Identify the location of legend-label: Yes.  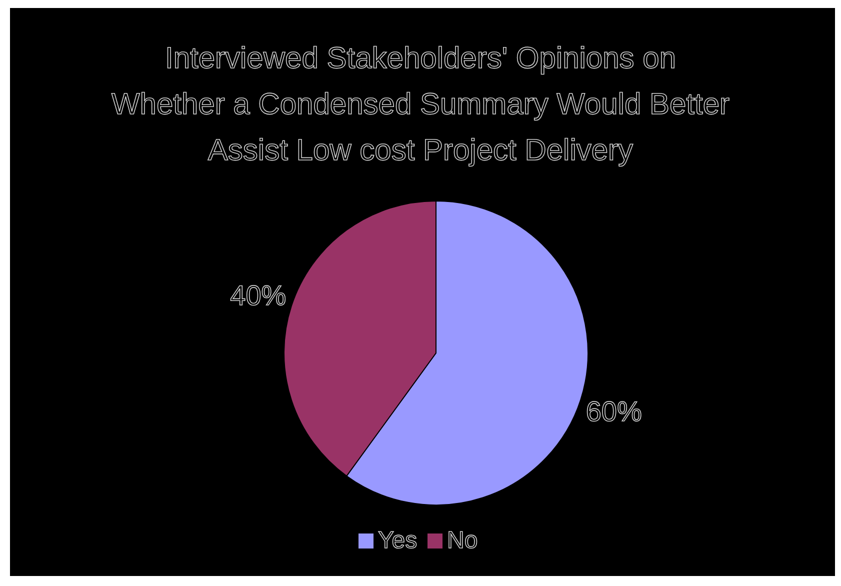
(398, 540).